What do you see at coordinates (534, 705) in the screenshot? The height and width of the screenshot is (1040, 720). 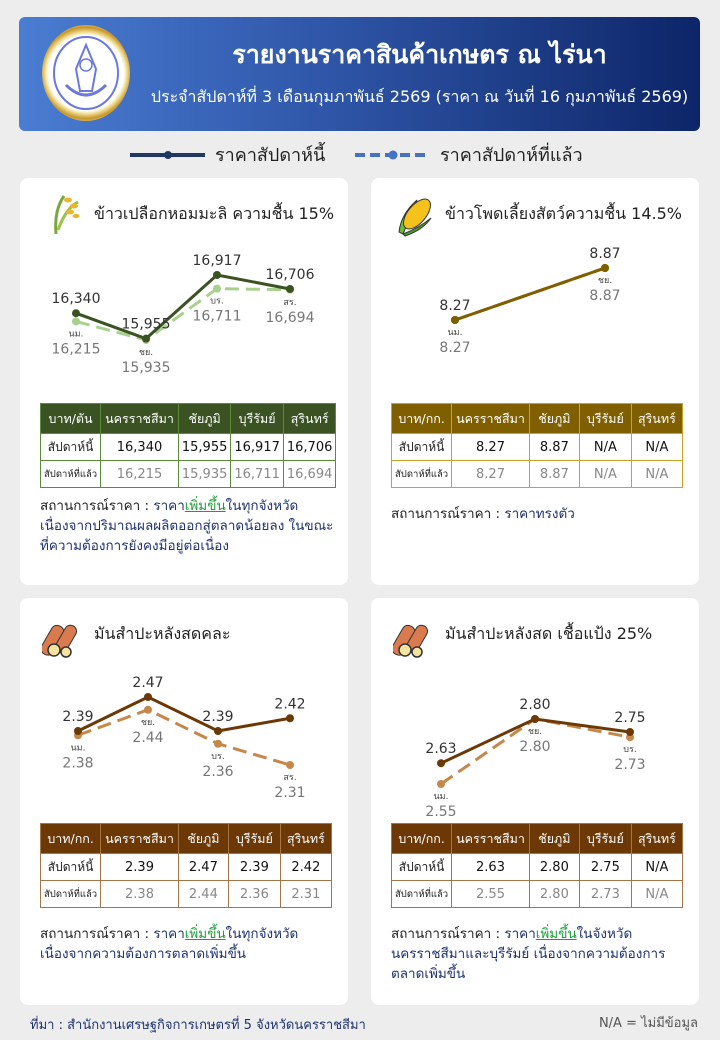 I see `this-week-value-label: 2.80` at bounding box center [534, 705].